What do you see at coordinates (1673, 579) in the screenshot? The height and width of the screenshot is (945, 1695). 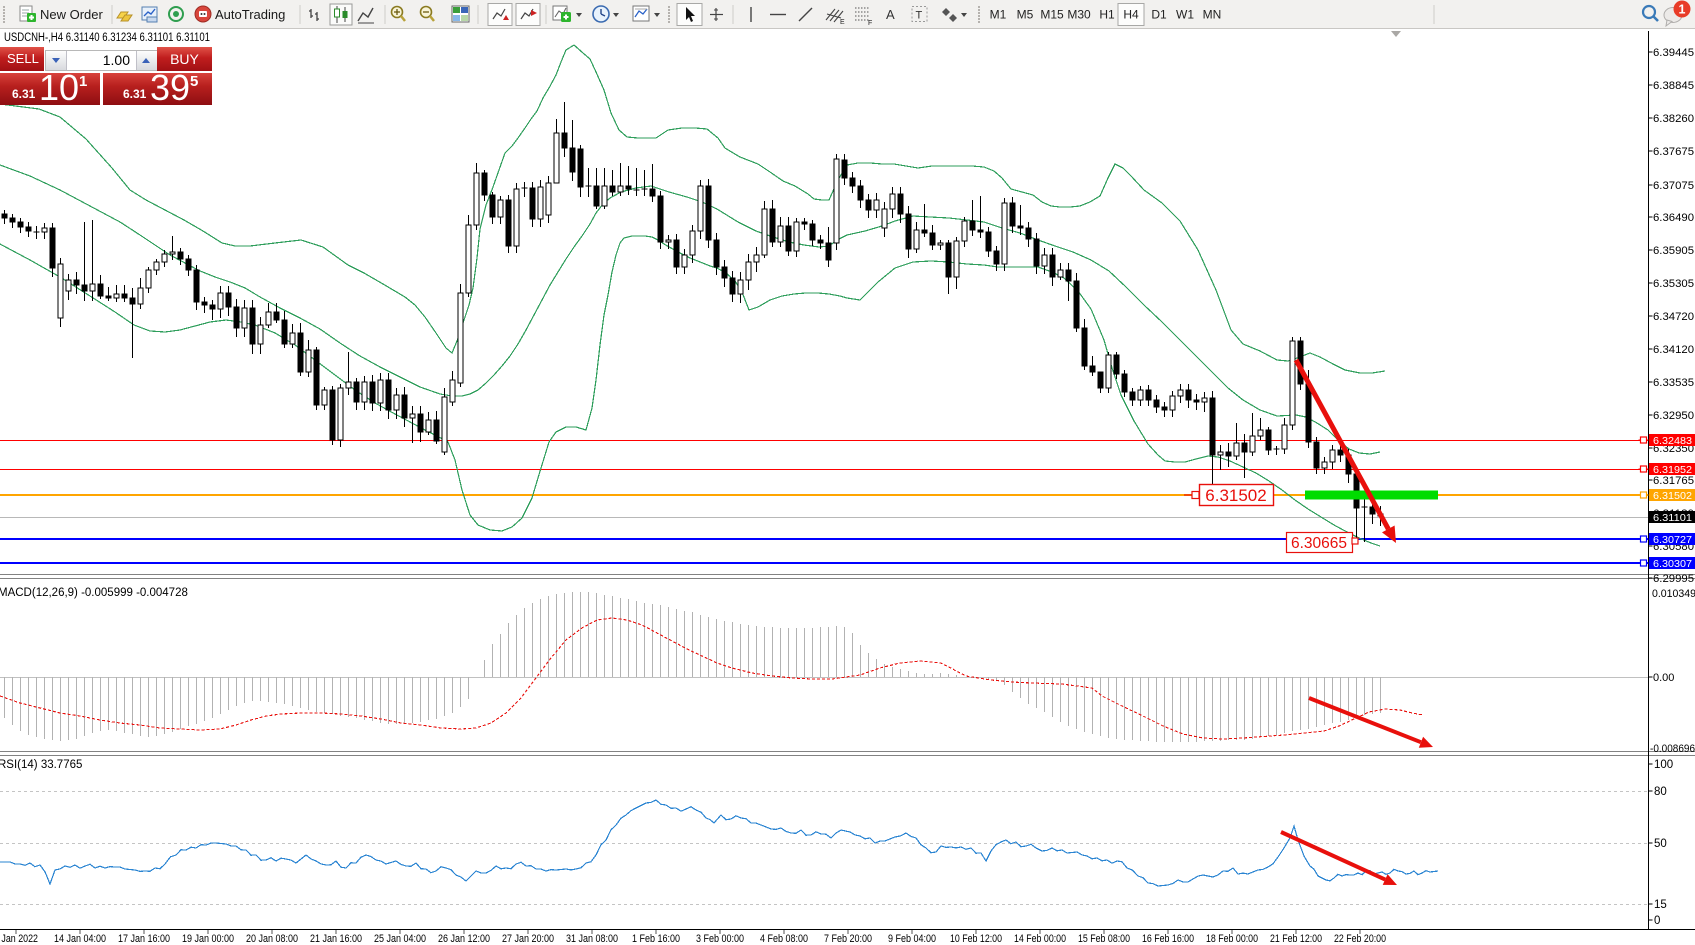 I see `svg-text: 6.29995` at bounding box center [1673, 579].